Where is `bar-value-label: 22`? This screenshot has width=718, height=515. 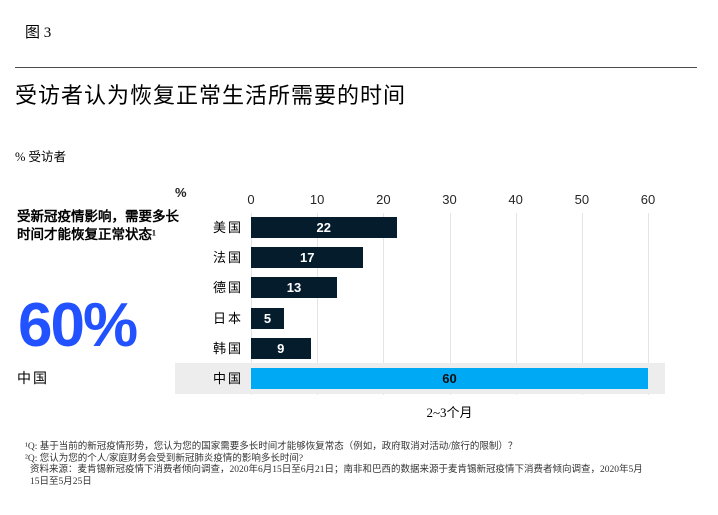 bar-value-label: 22 is located at coordinates (324, 227).